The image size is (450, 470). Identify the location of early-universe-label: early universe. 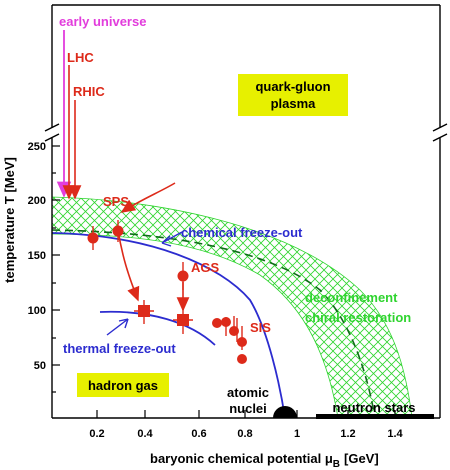
(102, 21).